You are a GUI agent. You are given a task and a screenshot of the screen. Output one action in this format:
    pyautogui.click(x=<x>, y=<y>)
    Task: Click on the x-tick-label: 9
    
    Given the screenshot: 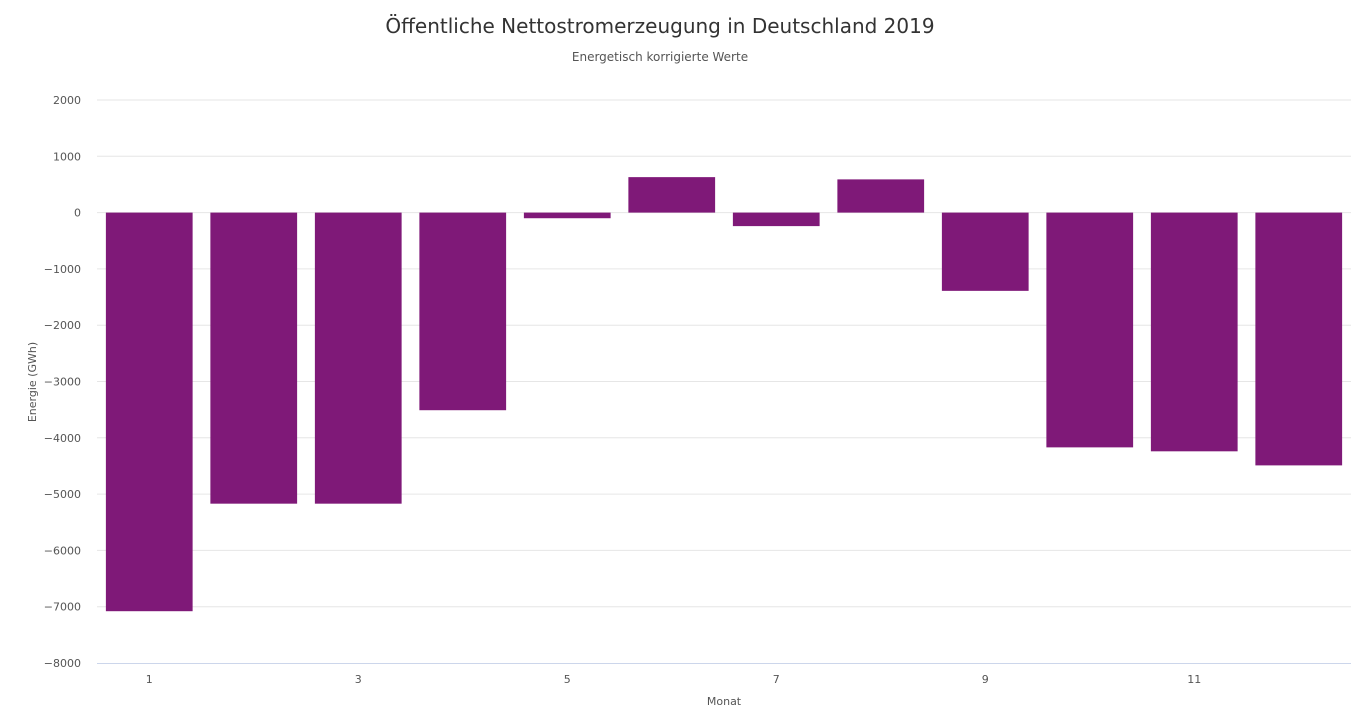 What is the action you would take?
    pyautogui.click(x=985, y=679)
    